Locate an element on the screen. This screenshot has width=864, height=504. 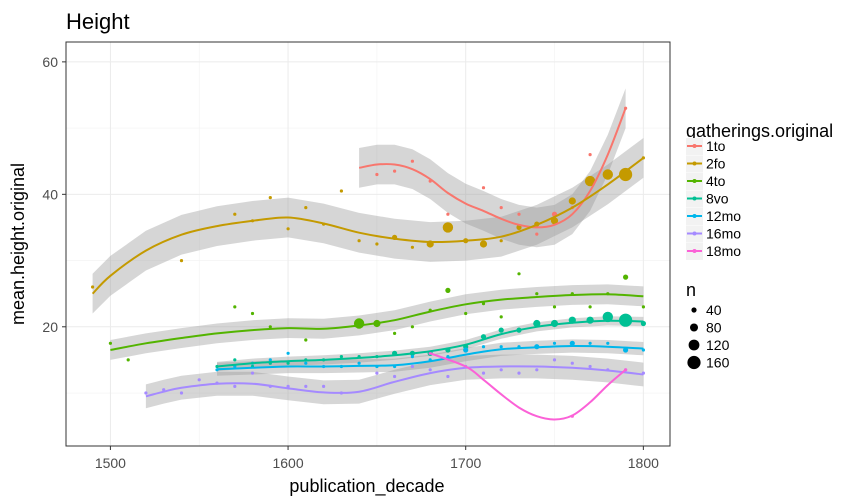
legend-key-18mo is located at coordinates (694, 251).